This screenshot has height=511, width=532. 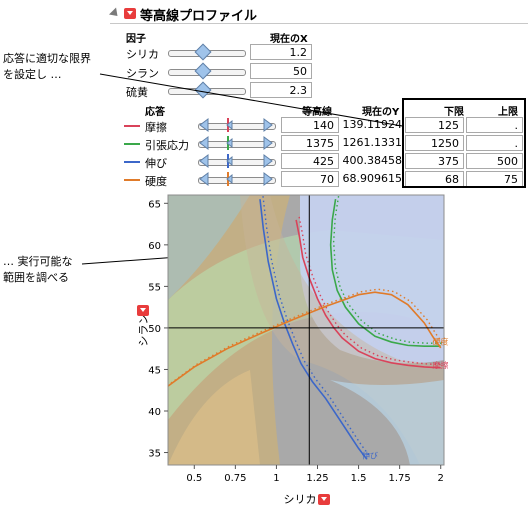 I want to click on response-label: 引張応力, so click(x=167, y=145).